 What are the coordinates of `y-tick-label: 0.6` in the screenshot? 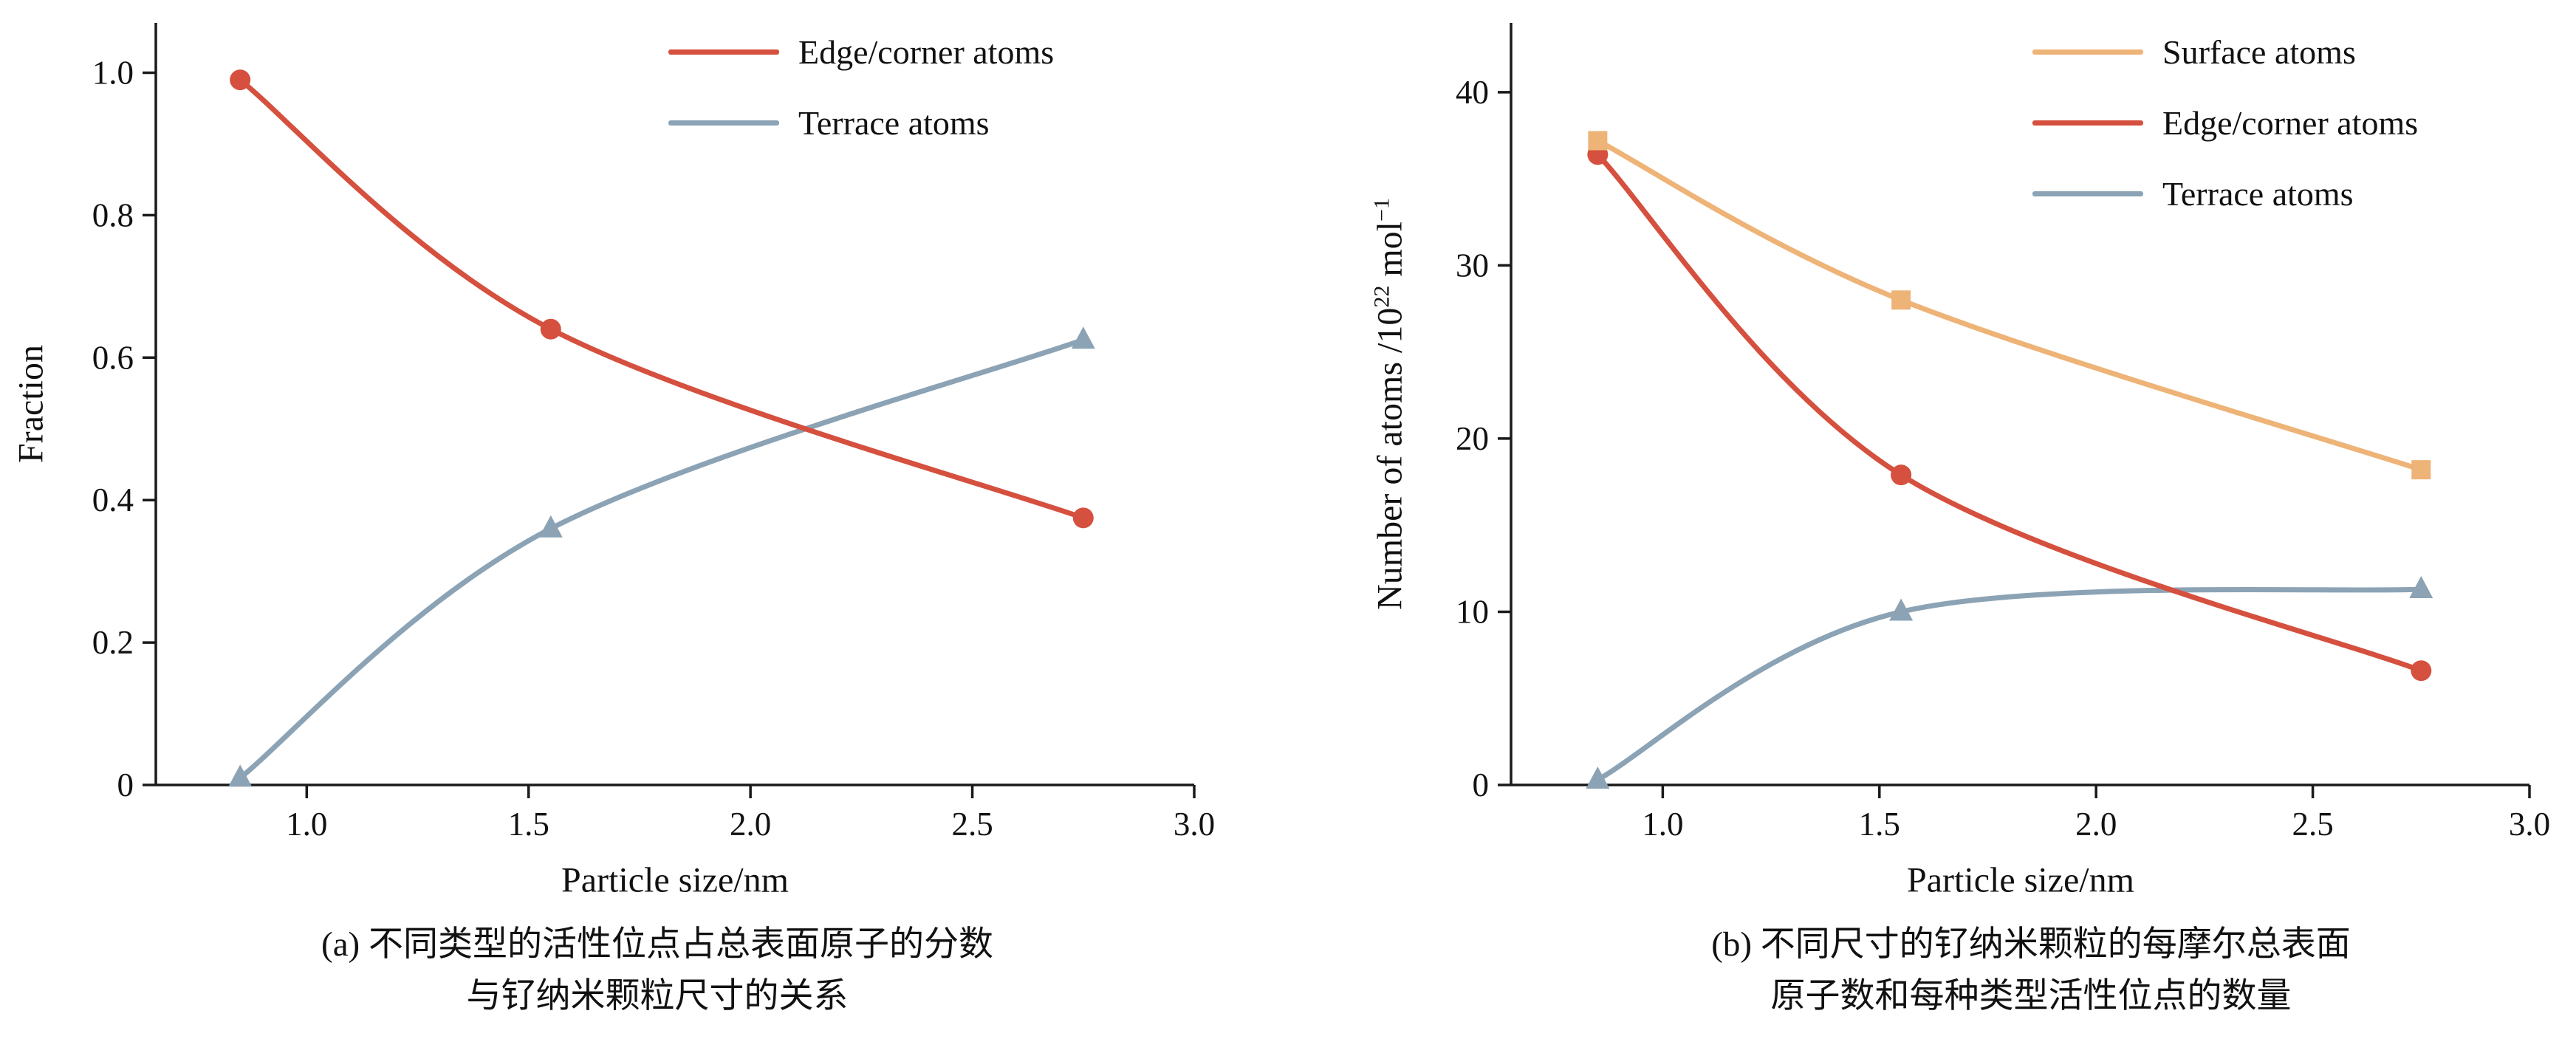 It's located at (113, 357).